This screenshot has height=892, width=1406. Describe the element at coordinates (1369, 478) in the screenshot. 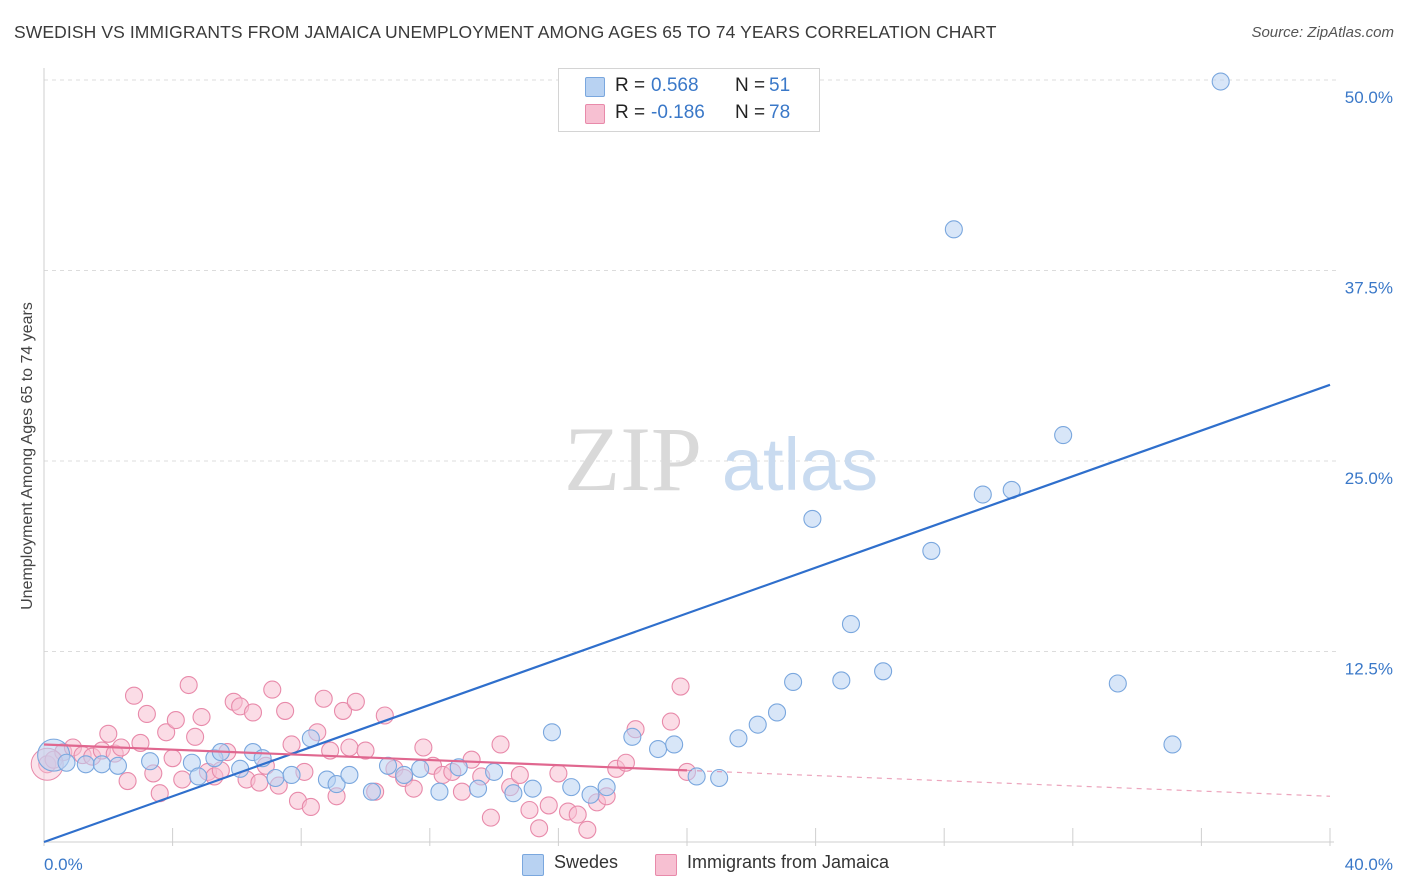

I see `y-tick-label: 25.0%` at that location.